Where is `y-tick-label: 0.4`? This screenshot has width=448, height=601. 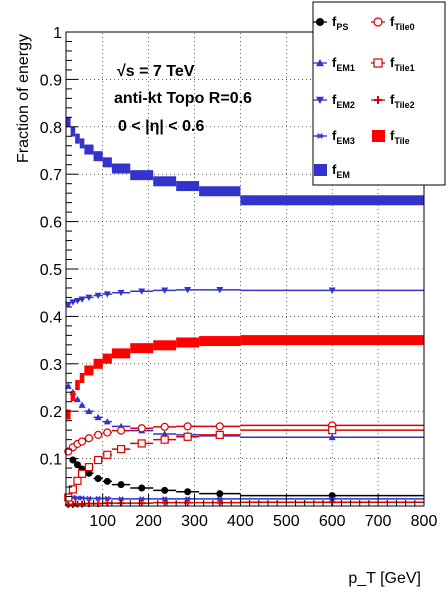
y-tick-label: 0.4 is located at coordinates (51, 317).